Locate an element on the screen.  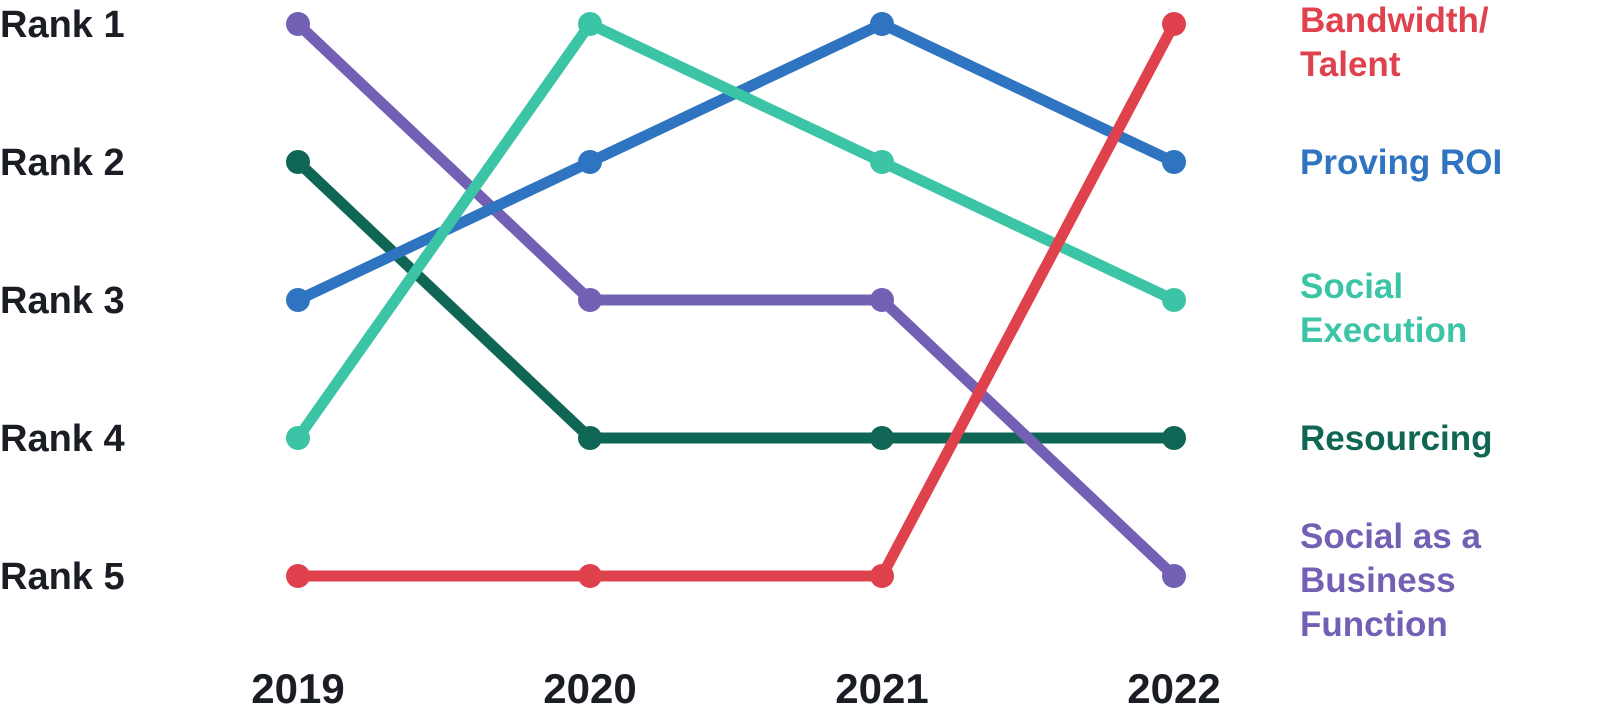
legend-label-line: Proving ROI is located at coordinates (1401, 162).